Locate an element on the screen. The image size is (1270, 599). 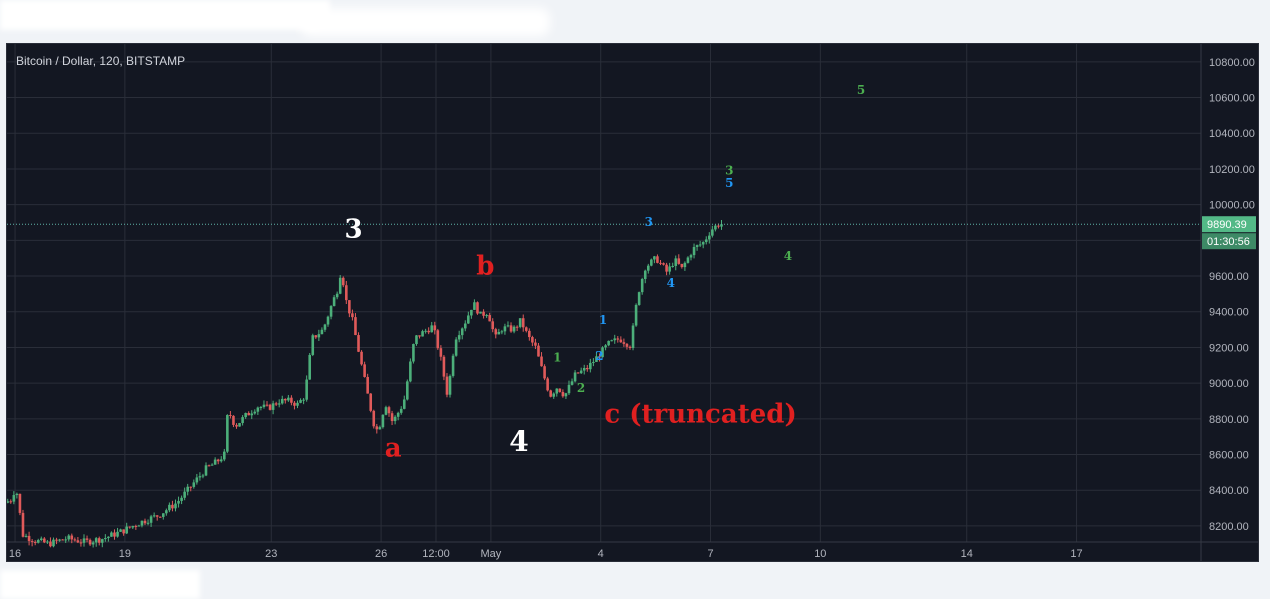
y-tick-label: 10800.00 is located at coordinates (1232, 63).